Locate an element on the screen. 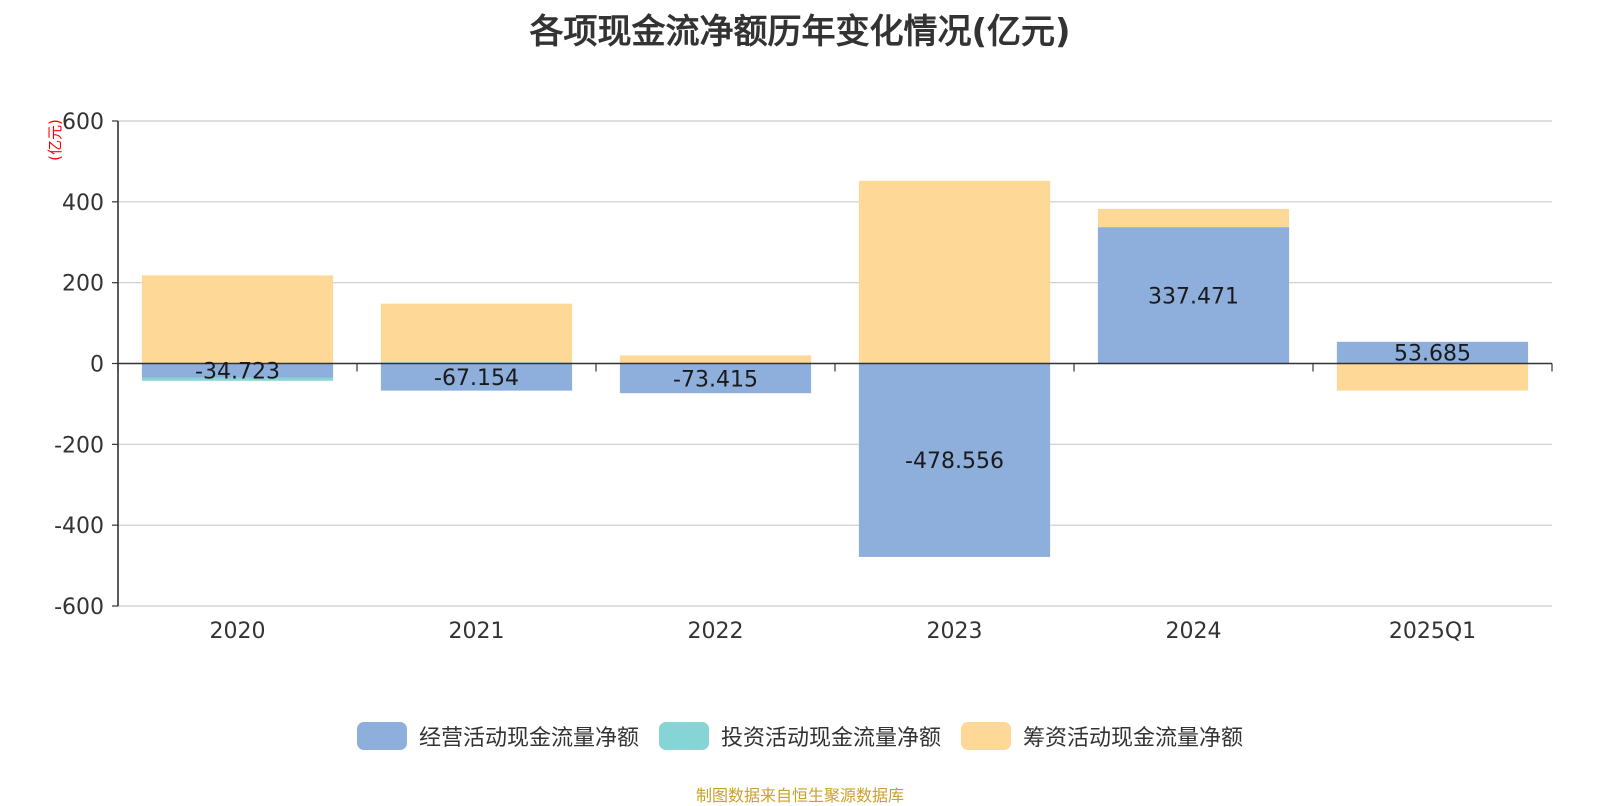 The height and width of the screenshot is (806, 1600). data-label: -34.723 is located at coordinates (237, 372).